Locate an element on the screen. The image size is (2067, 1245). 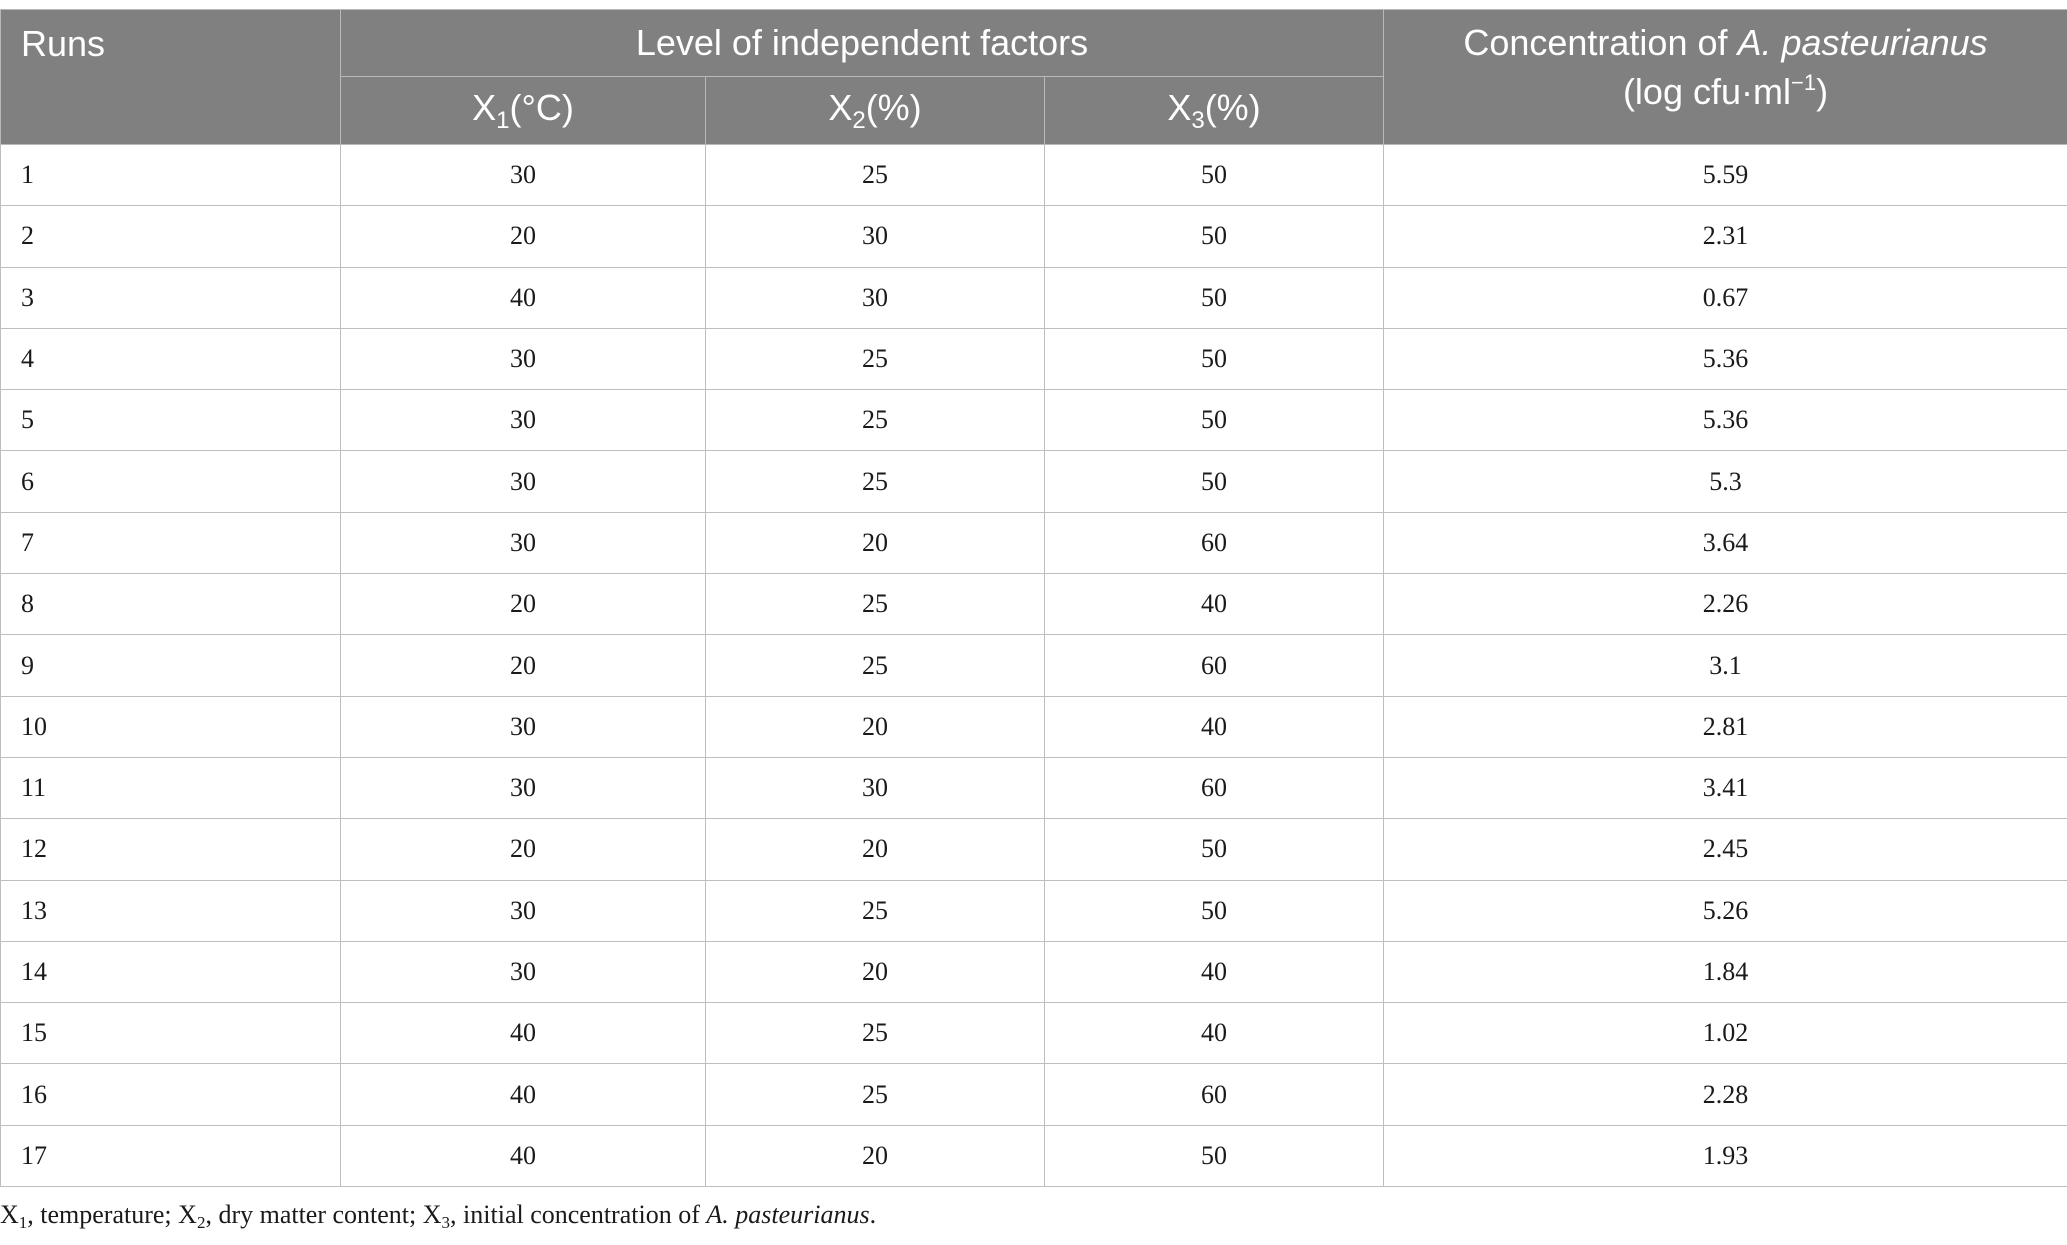
independent-factors-header: Level of independent factors is located at coordinates (862, 43).